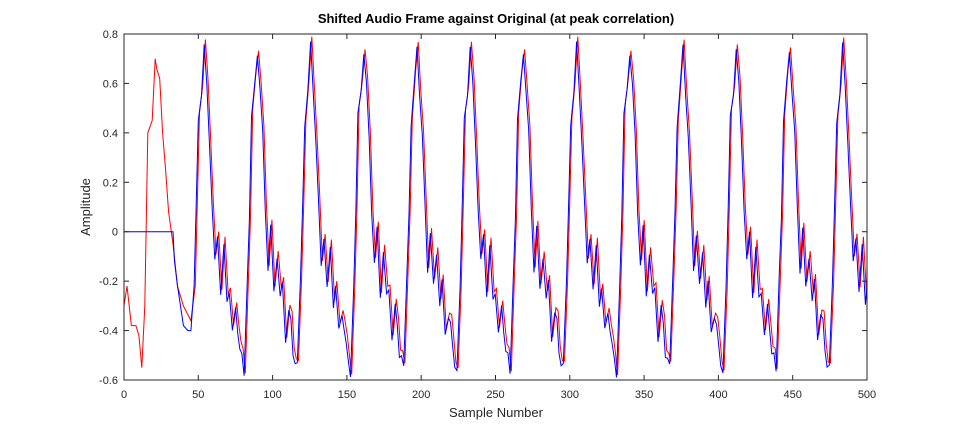 The width and height of the screenshot is (958, 427). Describe the element at coordinates (108, 282) in the screenshot. I see `y-tick-label: -0.2` at that location.